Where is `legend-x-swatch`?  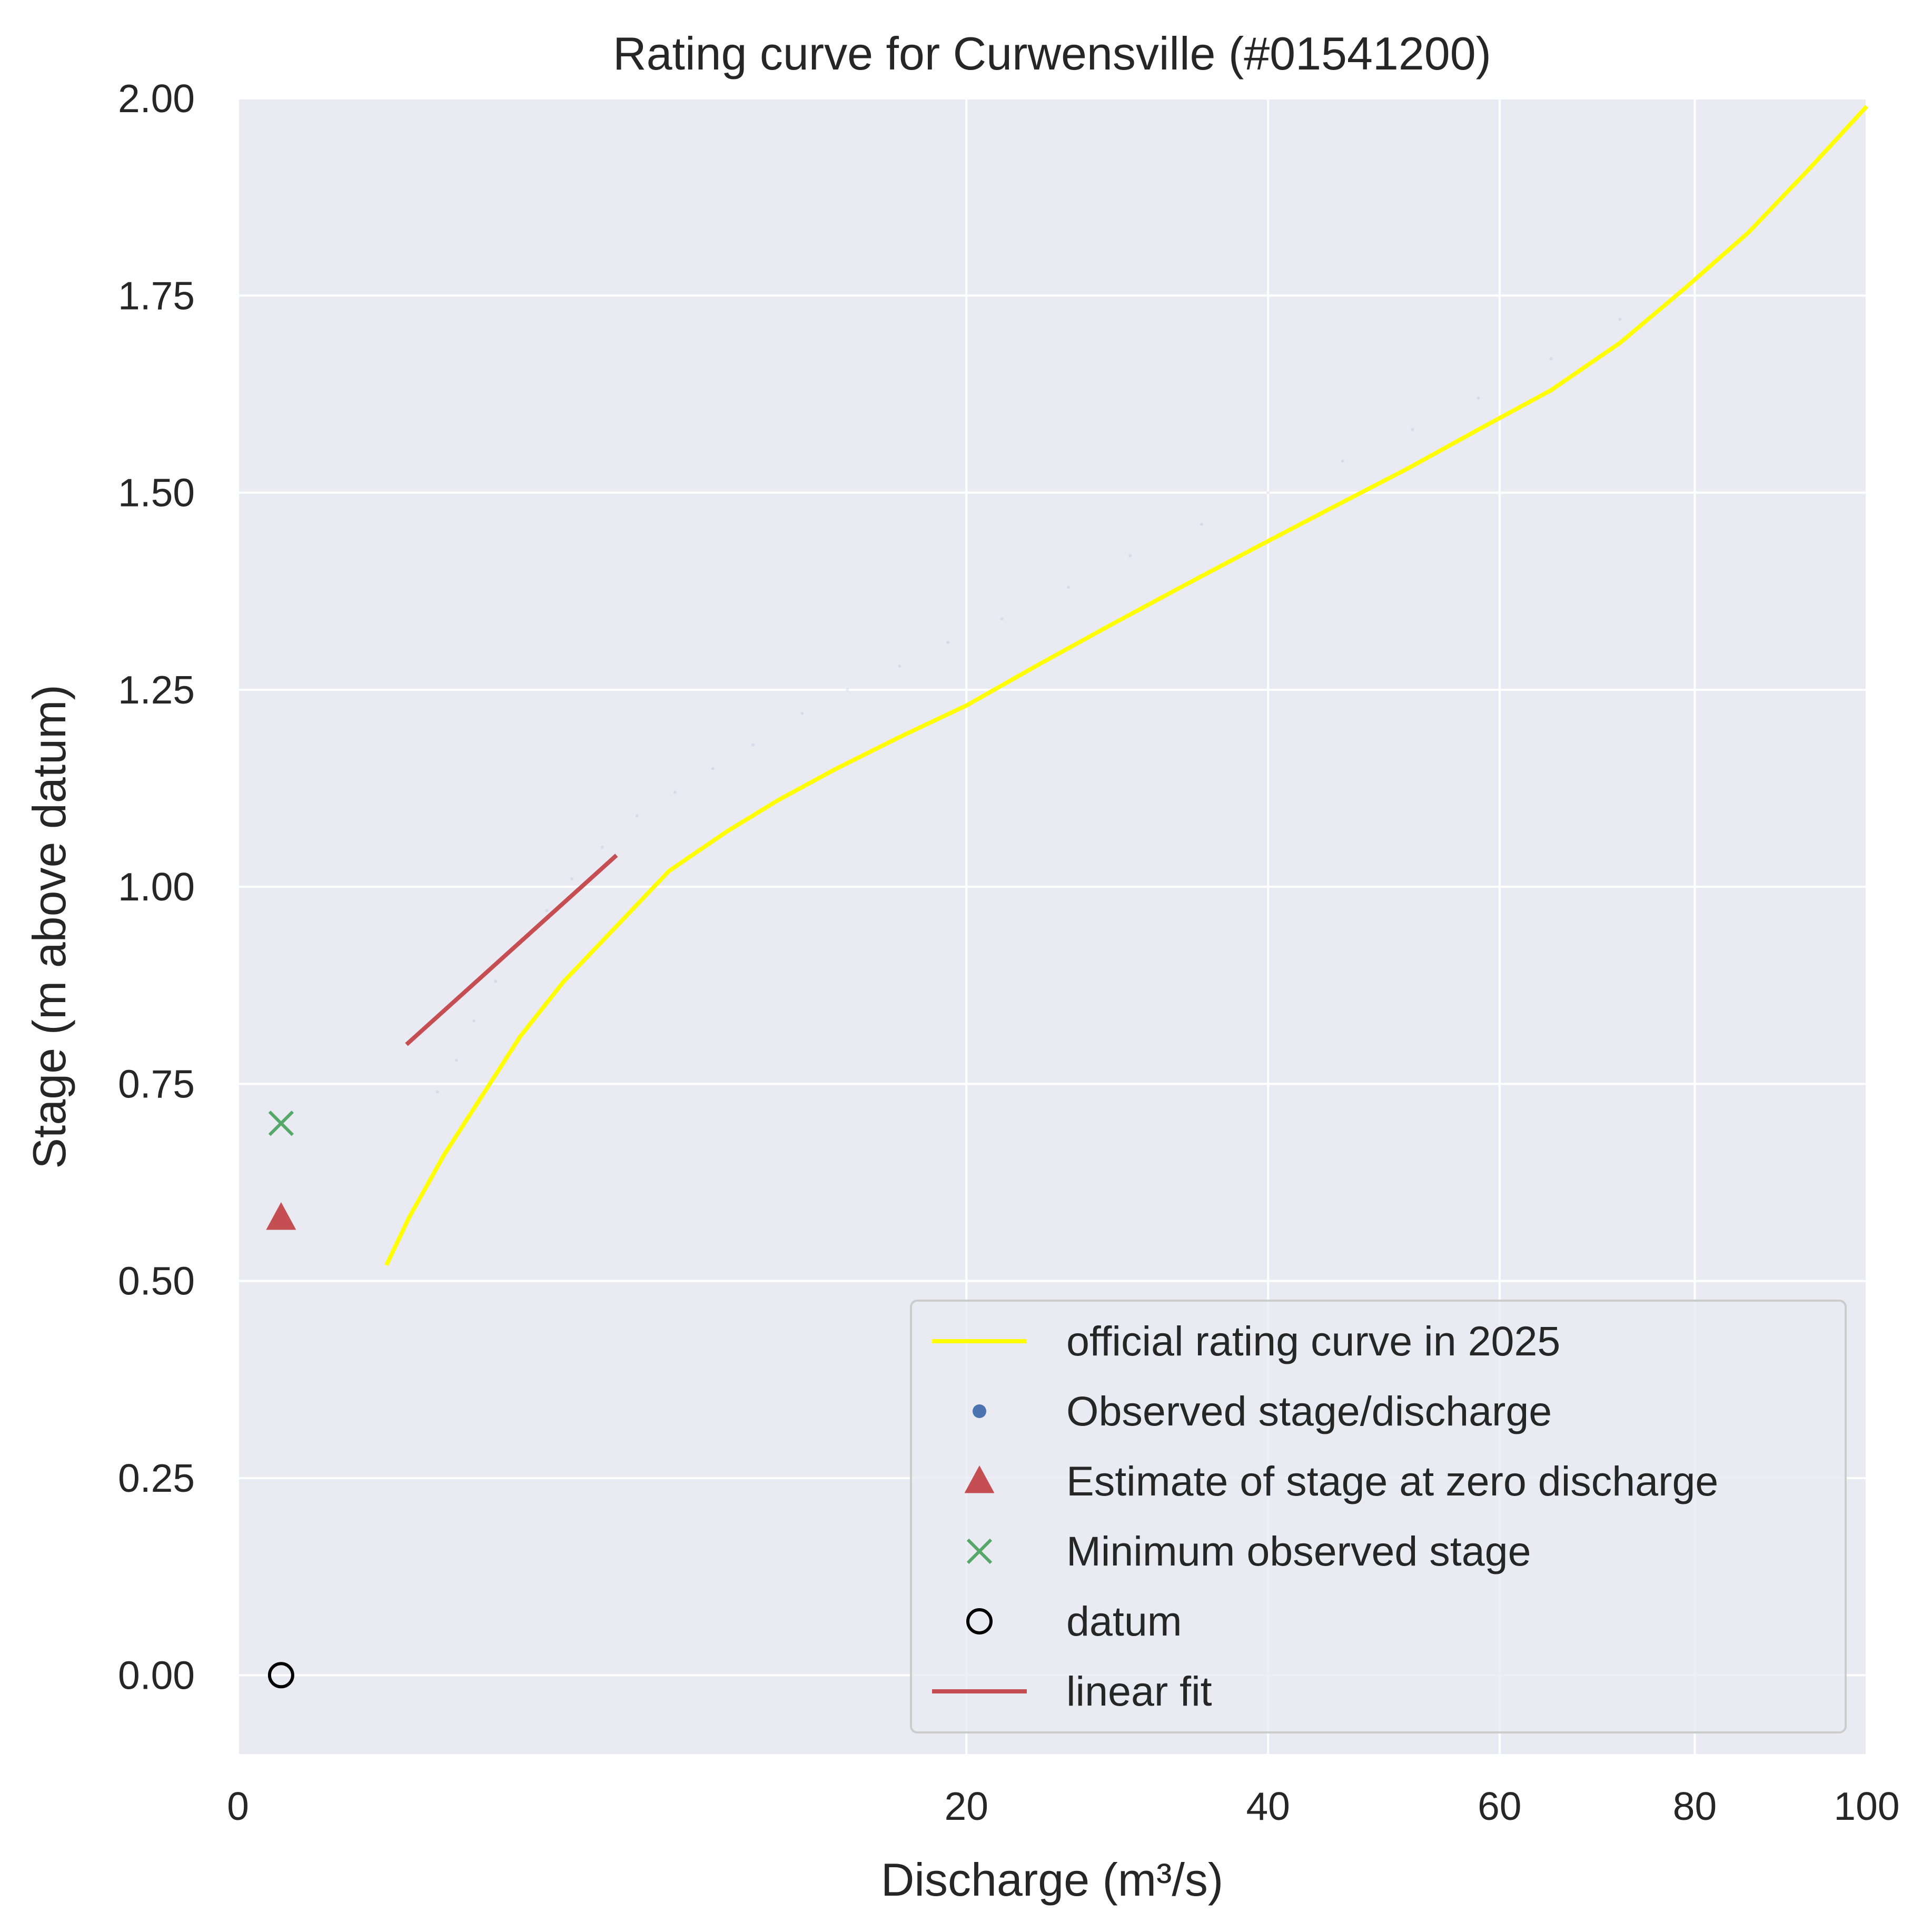
legend-x-swatch is located at coordinates (979, 1551).